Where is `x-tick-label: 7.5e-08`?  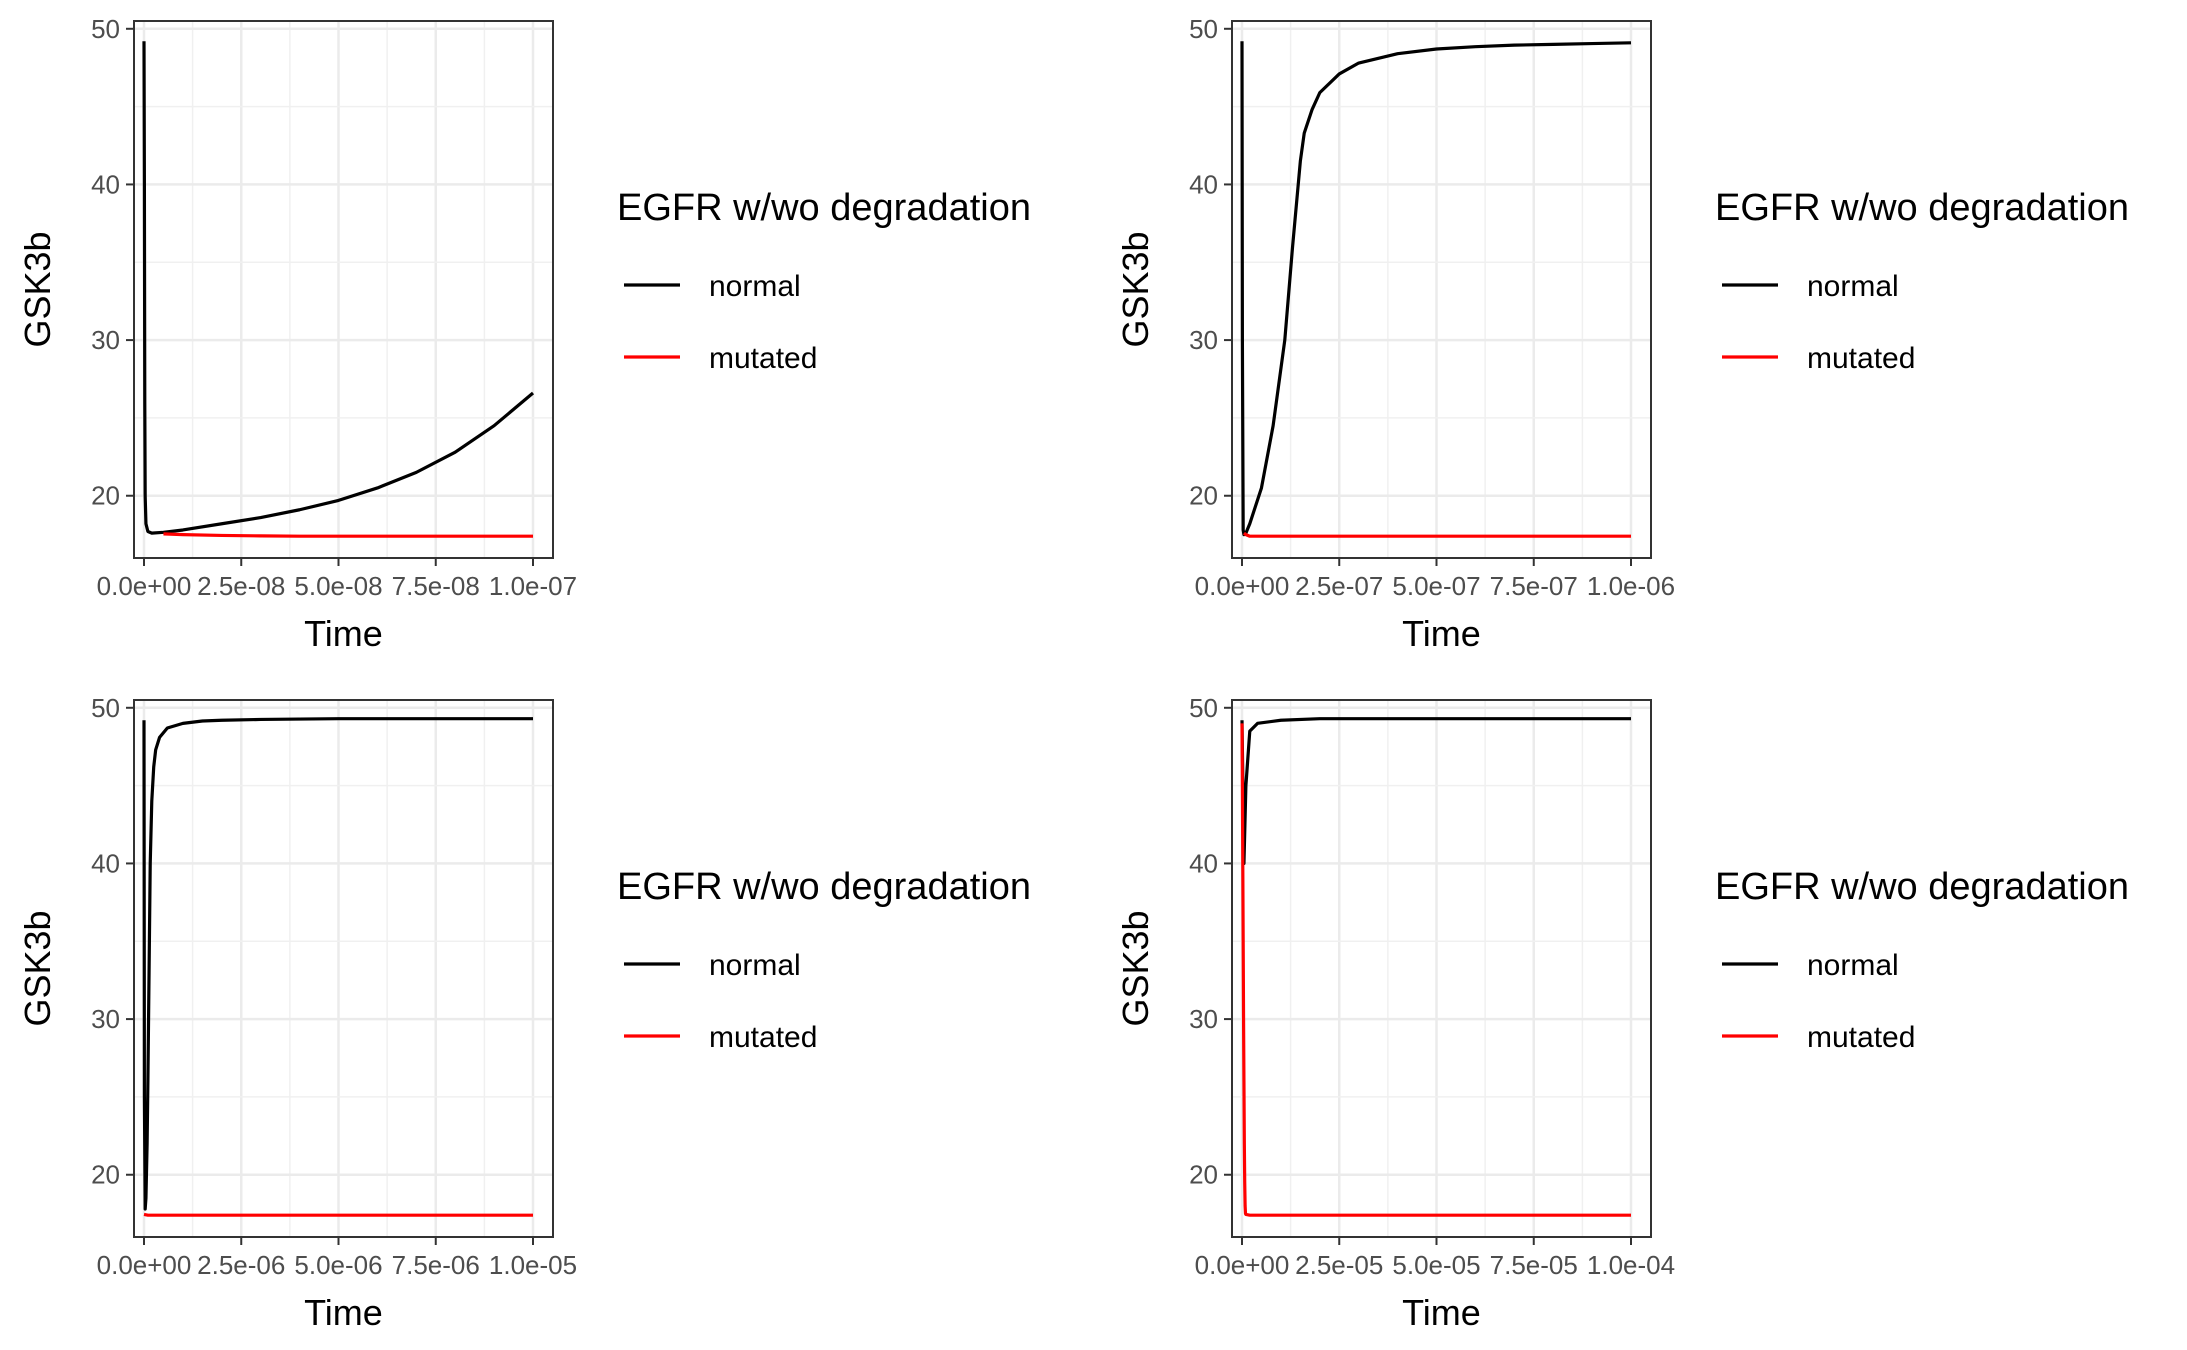 x-tick-label: 7.5e-08 is located at coordinates (436, 586).